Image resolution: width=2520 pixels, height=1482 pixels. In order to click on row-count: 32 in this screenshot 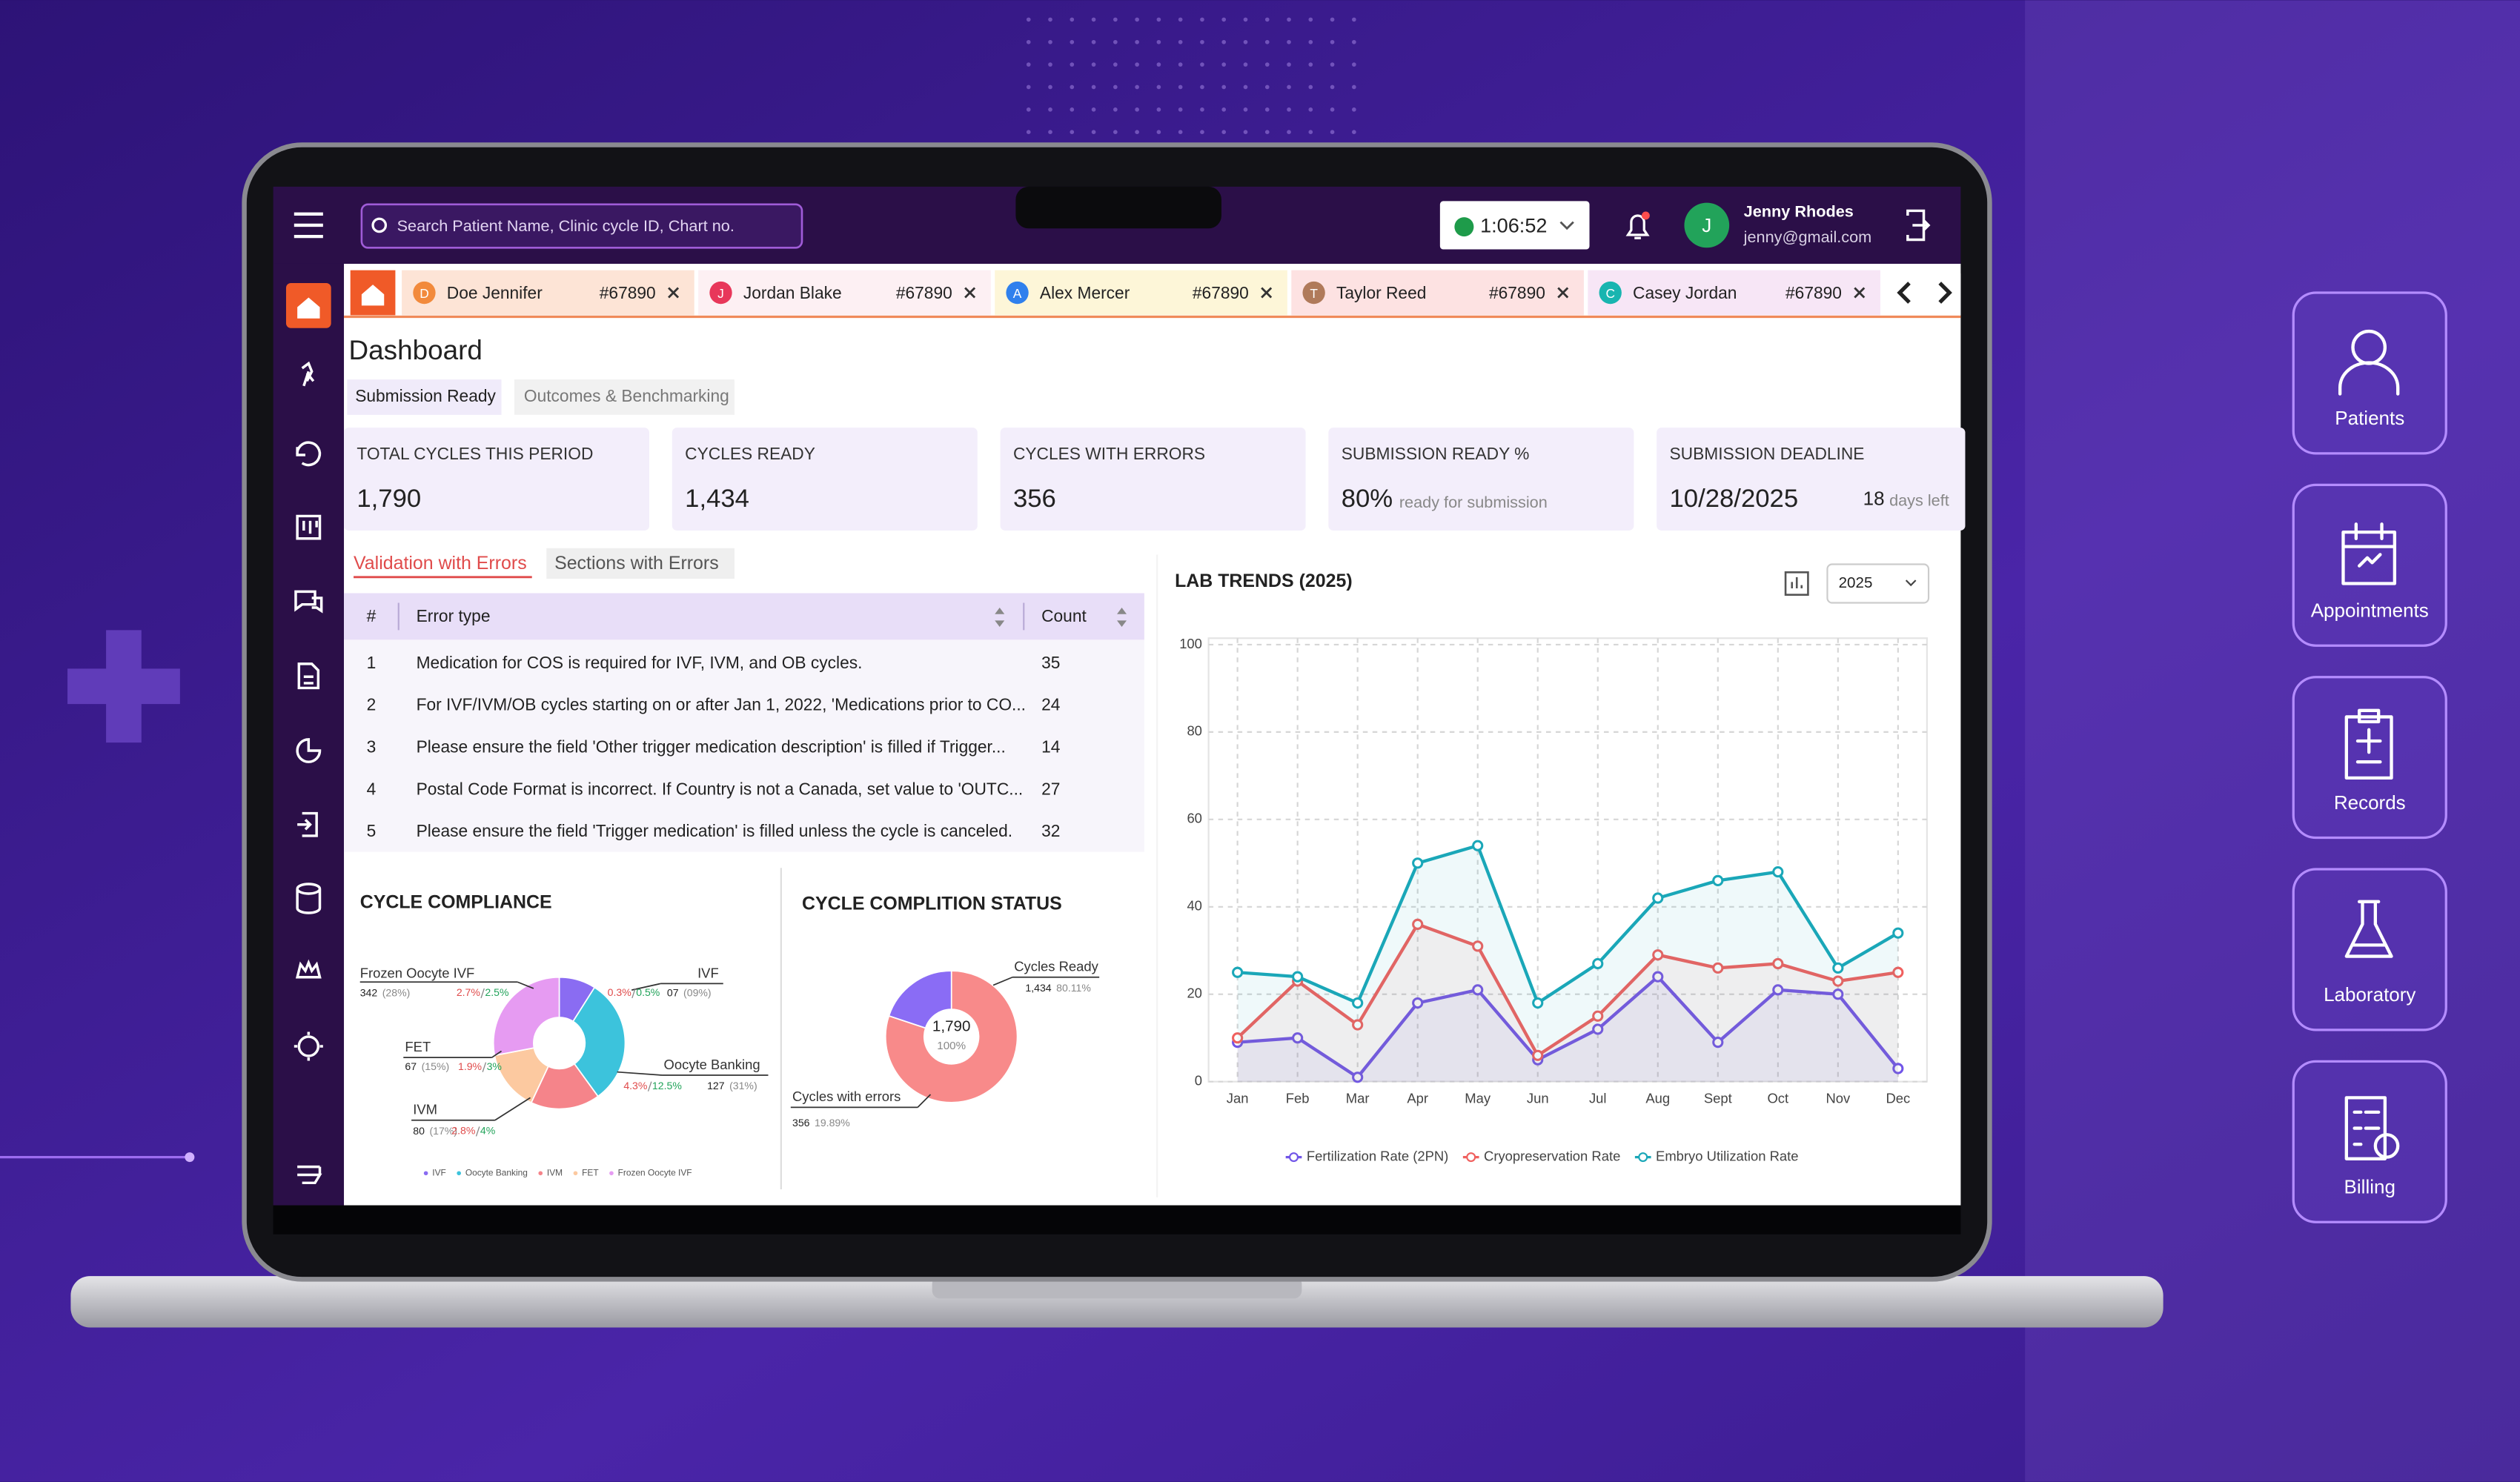, I will do `click(1050, 830)`.